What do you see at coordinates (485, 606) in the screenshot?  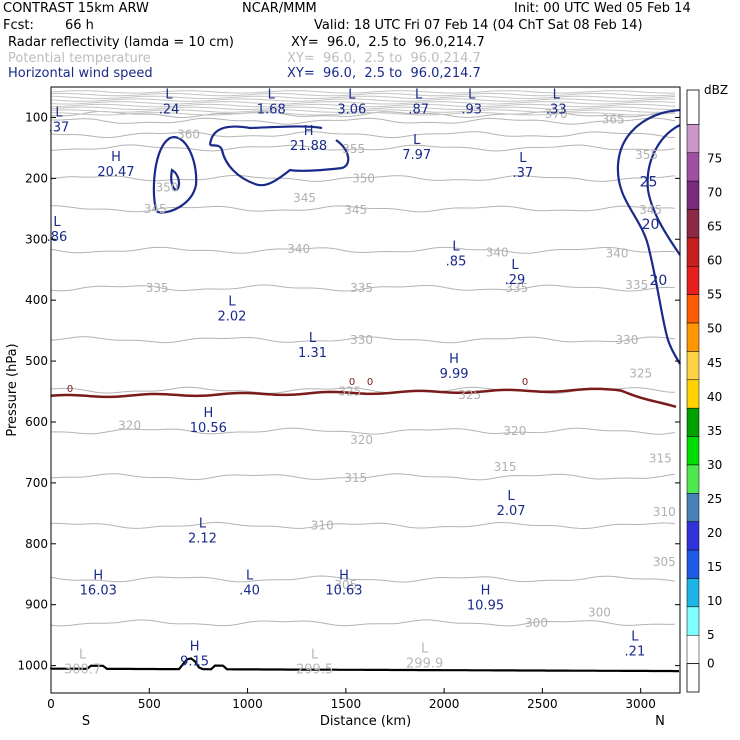 I see `wind-extremum-value: 10.95` at bounding box center [485, 606].